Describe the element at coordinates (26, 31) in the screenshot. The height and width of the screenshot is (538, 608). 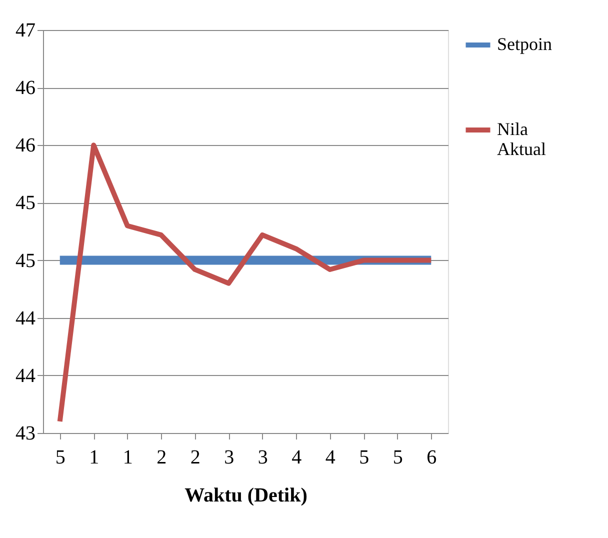
I see `y-tick-label: 47` at that location.